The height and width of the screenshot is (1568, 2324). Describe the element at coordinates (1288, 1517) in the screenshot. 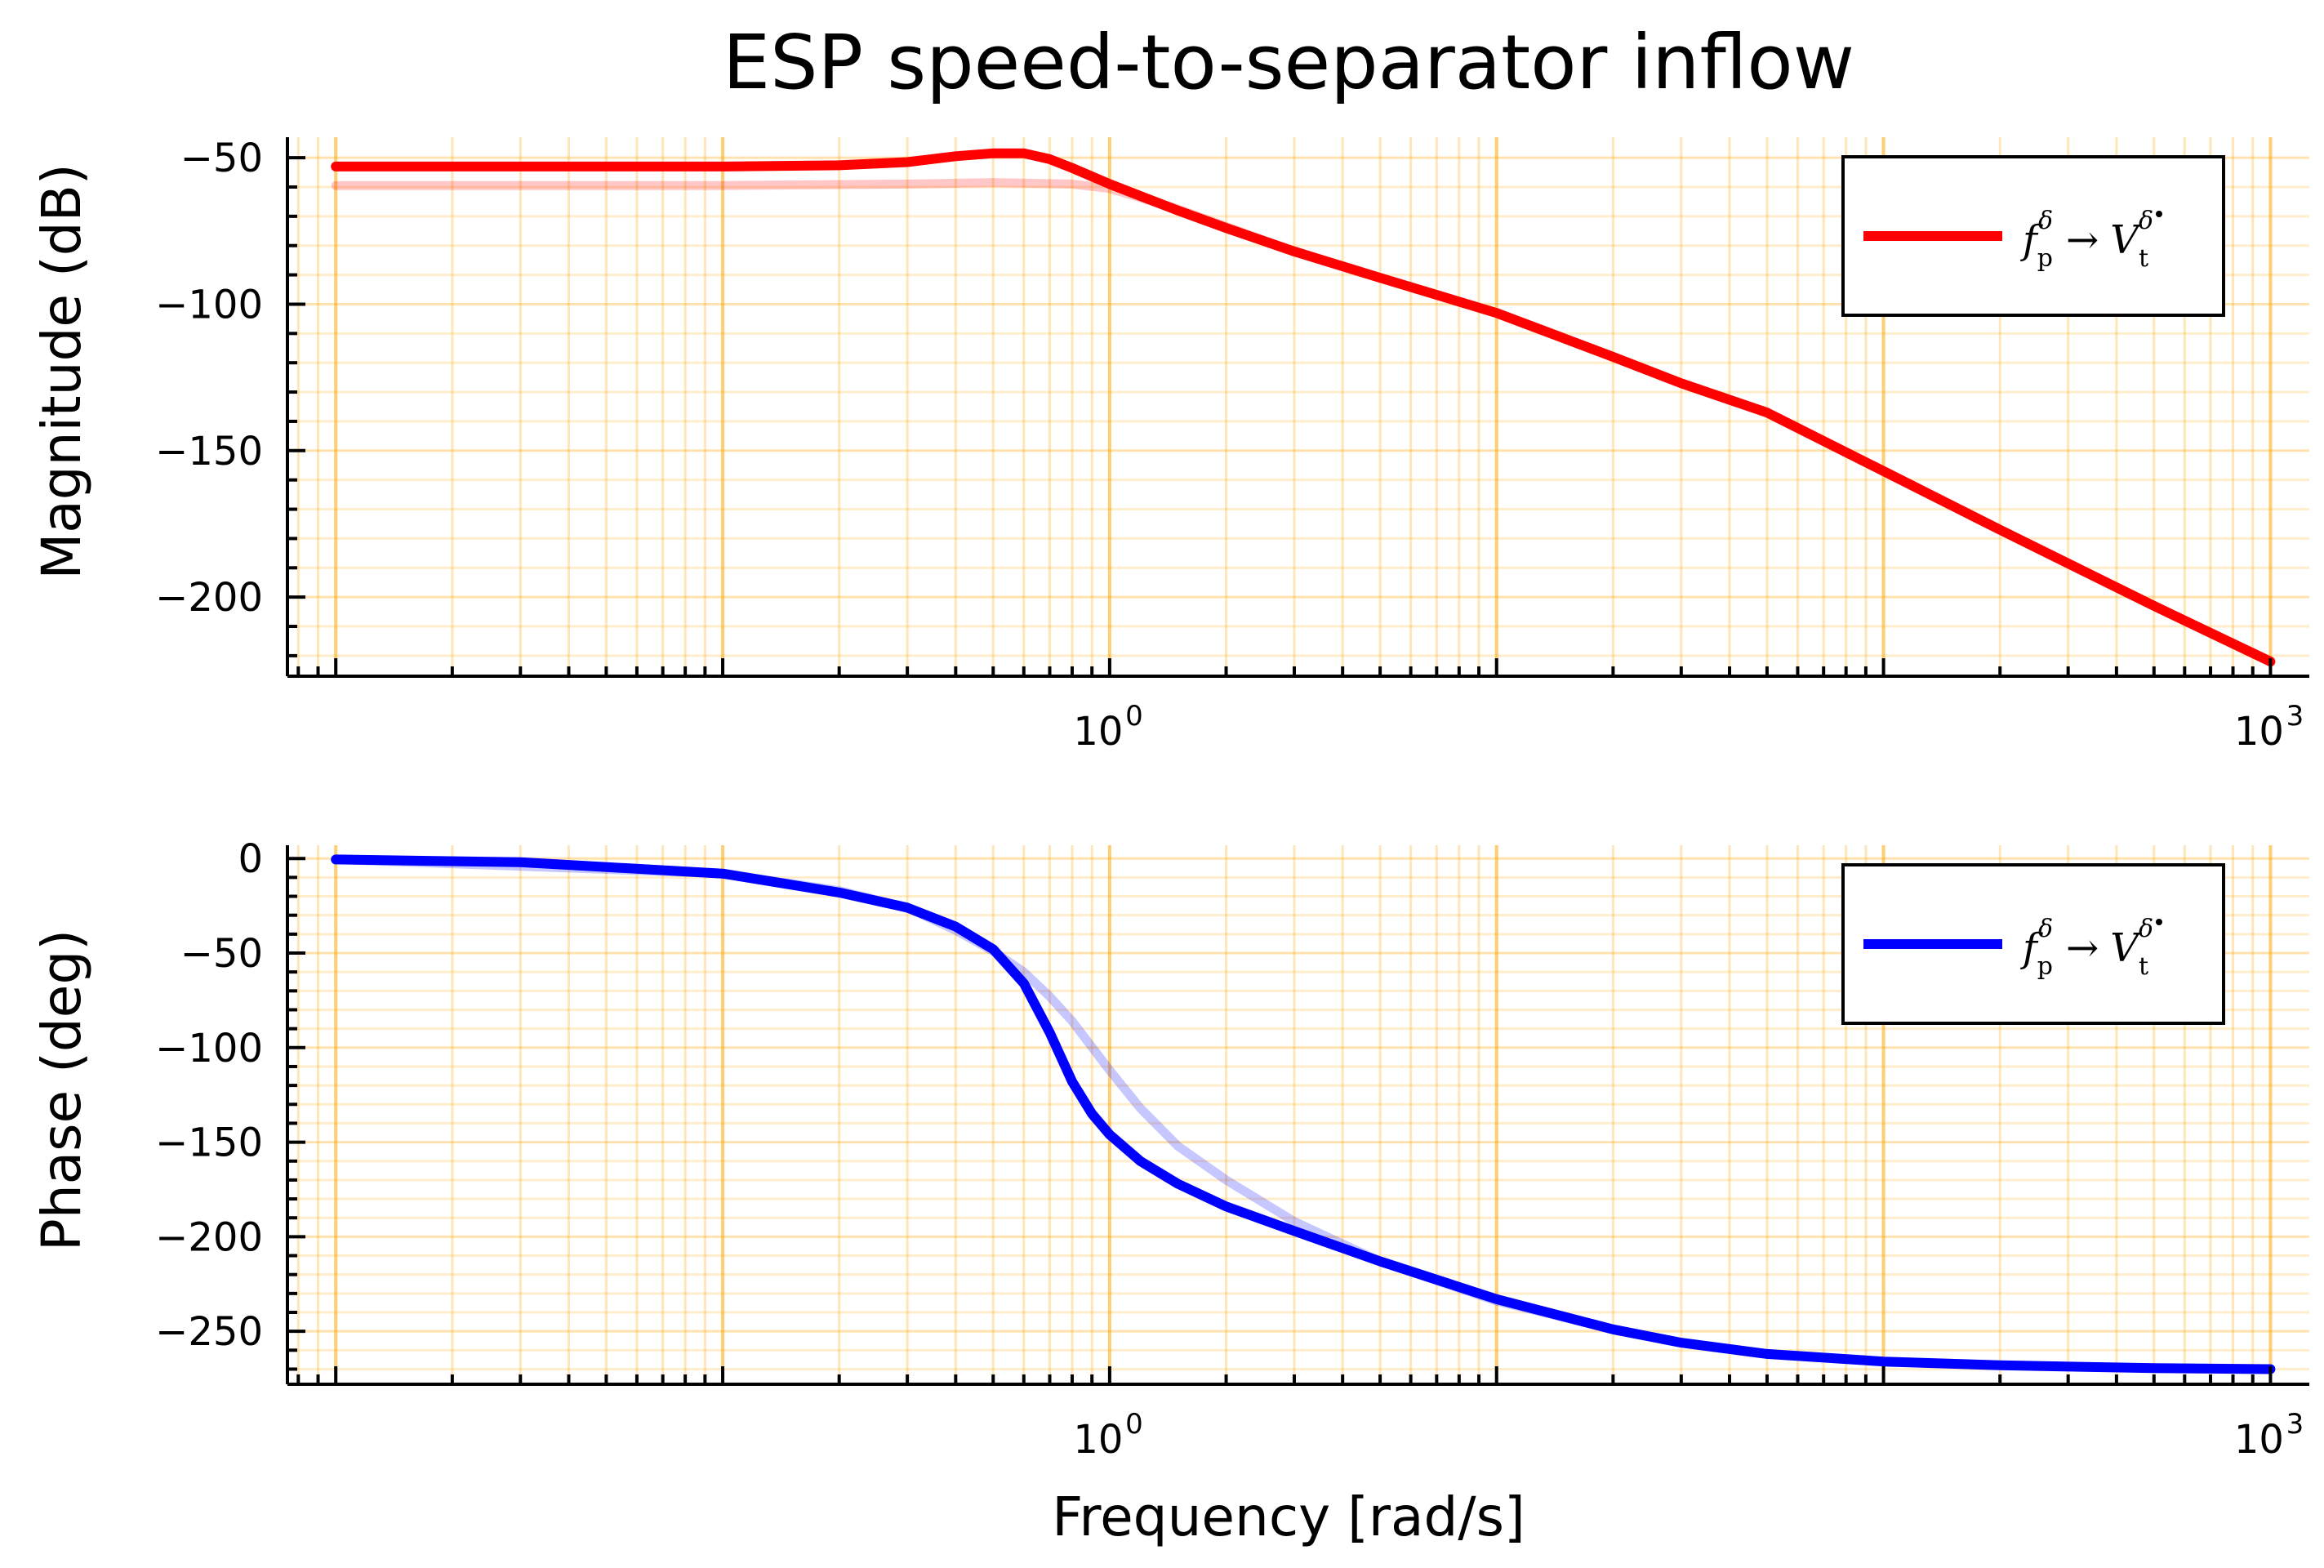

I see `x-axis-label: Frequency [rad/s]` at that location.